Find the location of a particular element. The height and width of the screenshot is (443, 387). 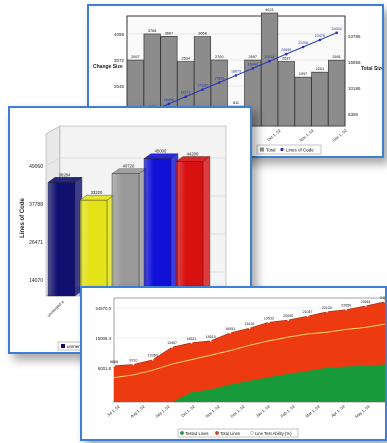

y2-tick-label: 5356 is located at coordinates (353, 114).